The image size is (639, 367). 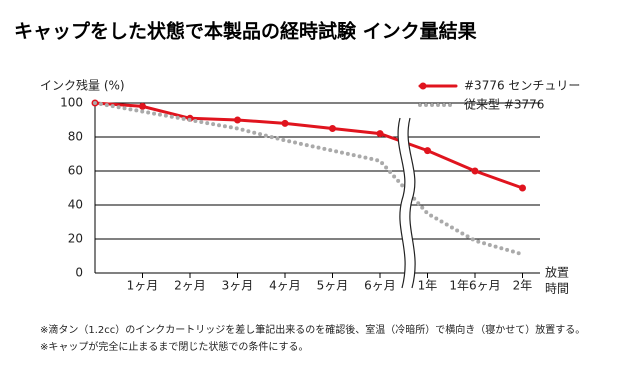 I want to click on x-tick-label: 1年6ヶ月, so click(x=474, y=286).